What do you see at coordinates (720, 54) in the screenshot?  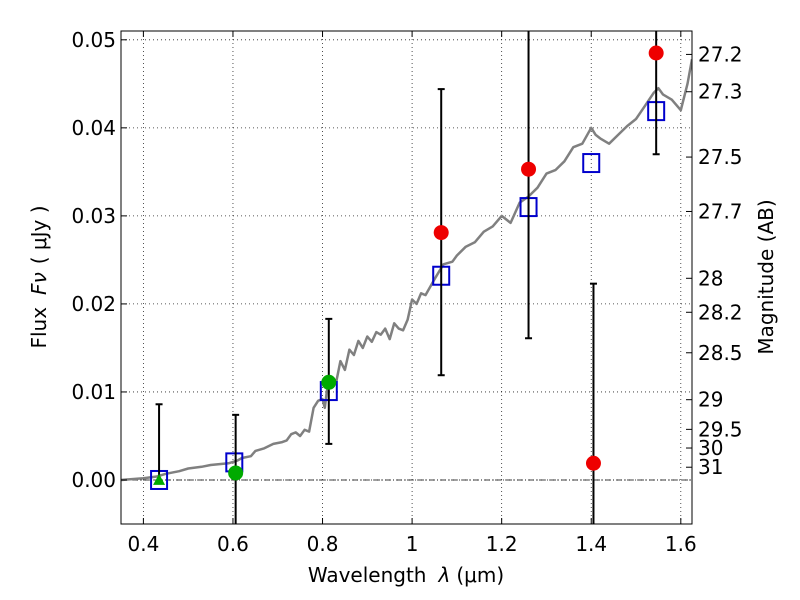 I see `y2-tick-label: 27.2` at bounding box center [720, 54].